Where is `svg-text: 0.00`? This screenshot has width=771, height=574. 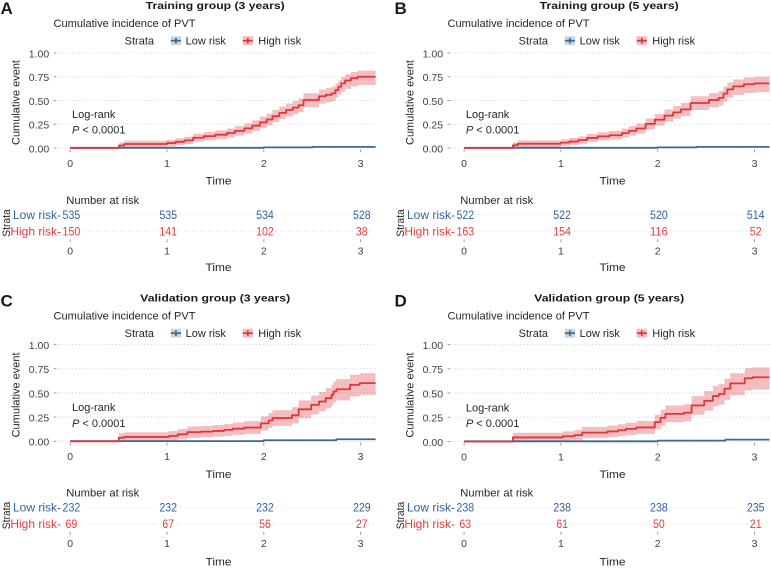 svg-text: 0.00 is located at coordinates (433, 149).